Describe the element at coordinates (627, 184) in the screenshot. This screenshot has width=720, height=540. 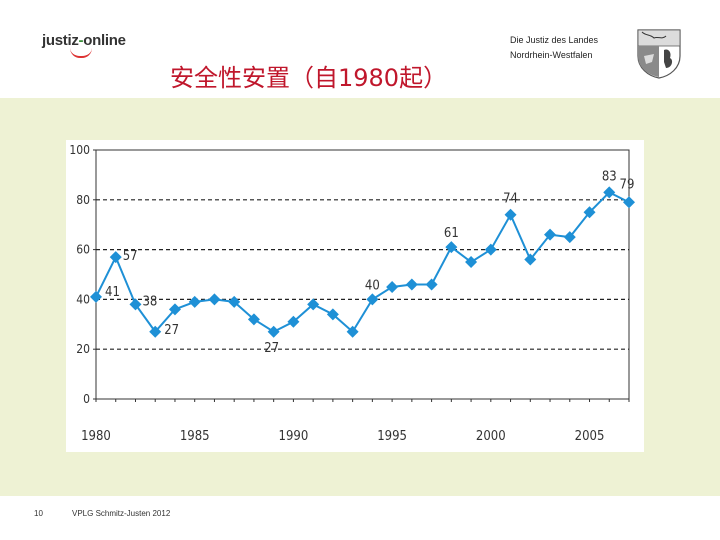
I see `data-label-2007: 79` at that location.